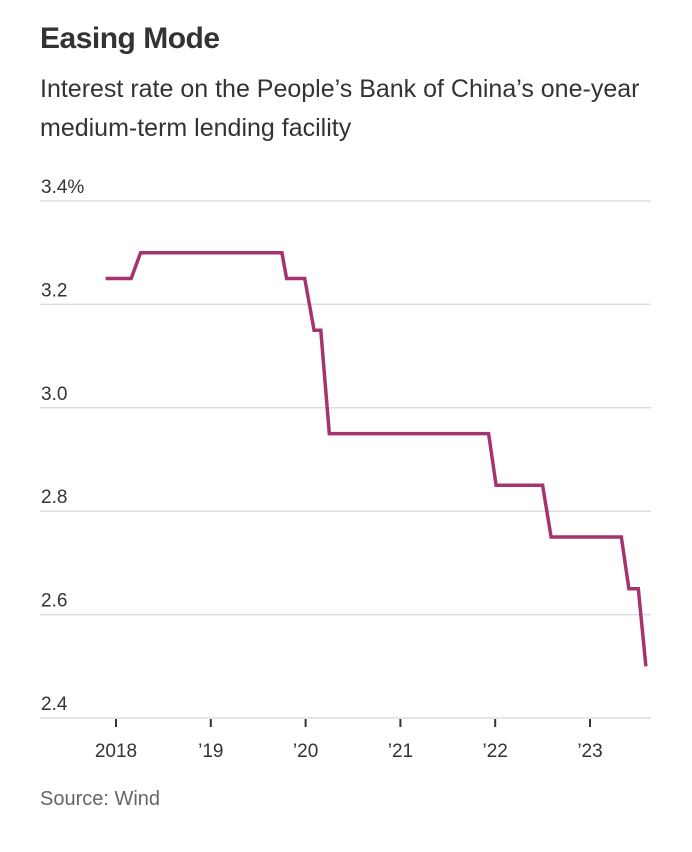 The height and width of the screenshot is (852, 692). What do you see at coordinates (54, 394) in the screenshot?
I see `y-tick-label: 3.0` at bounding box center [54, 394].